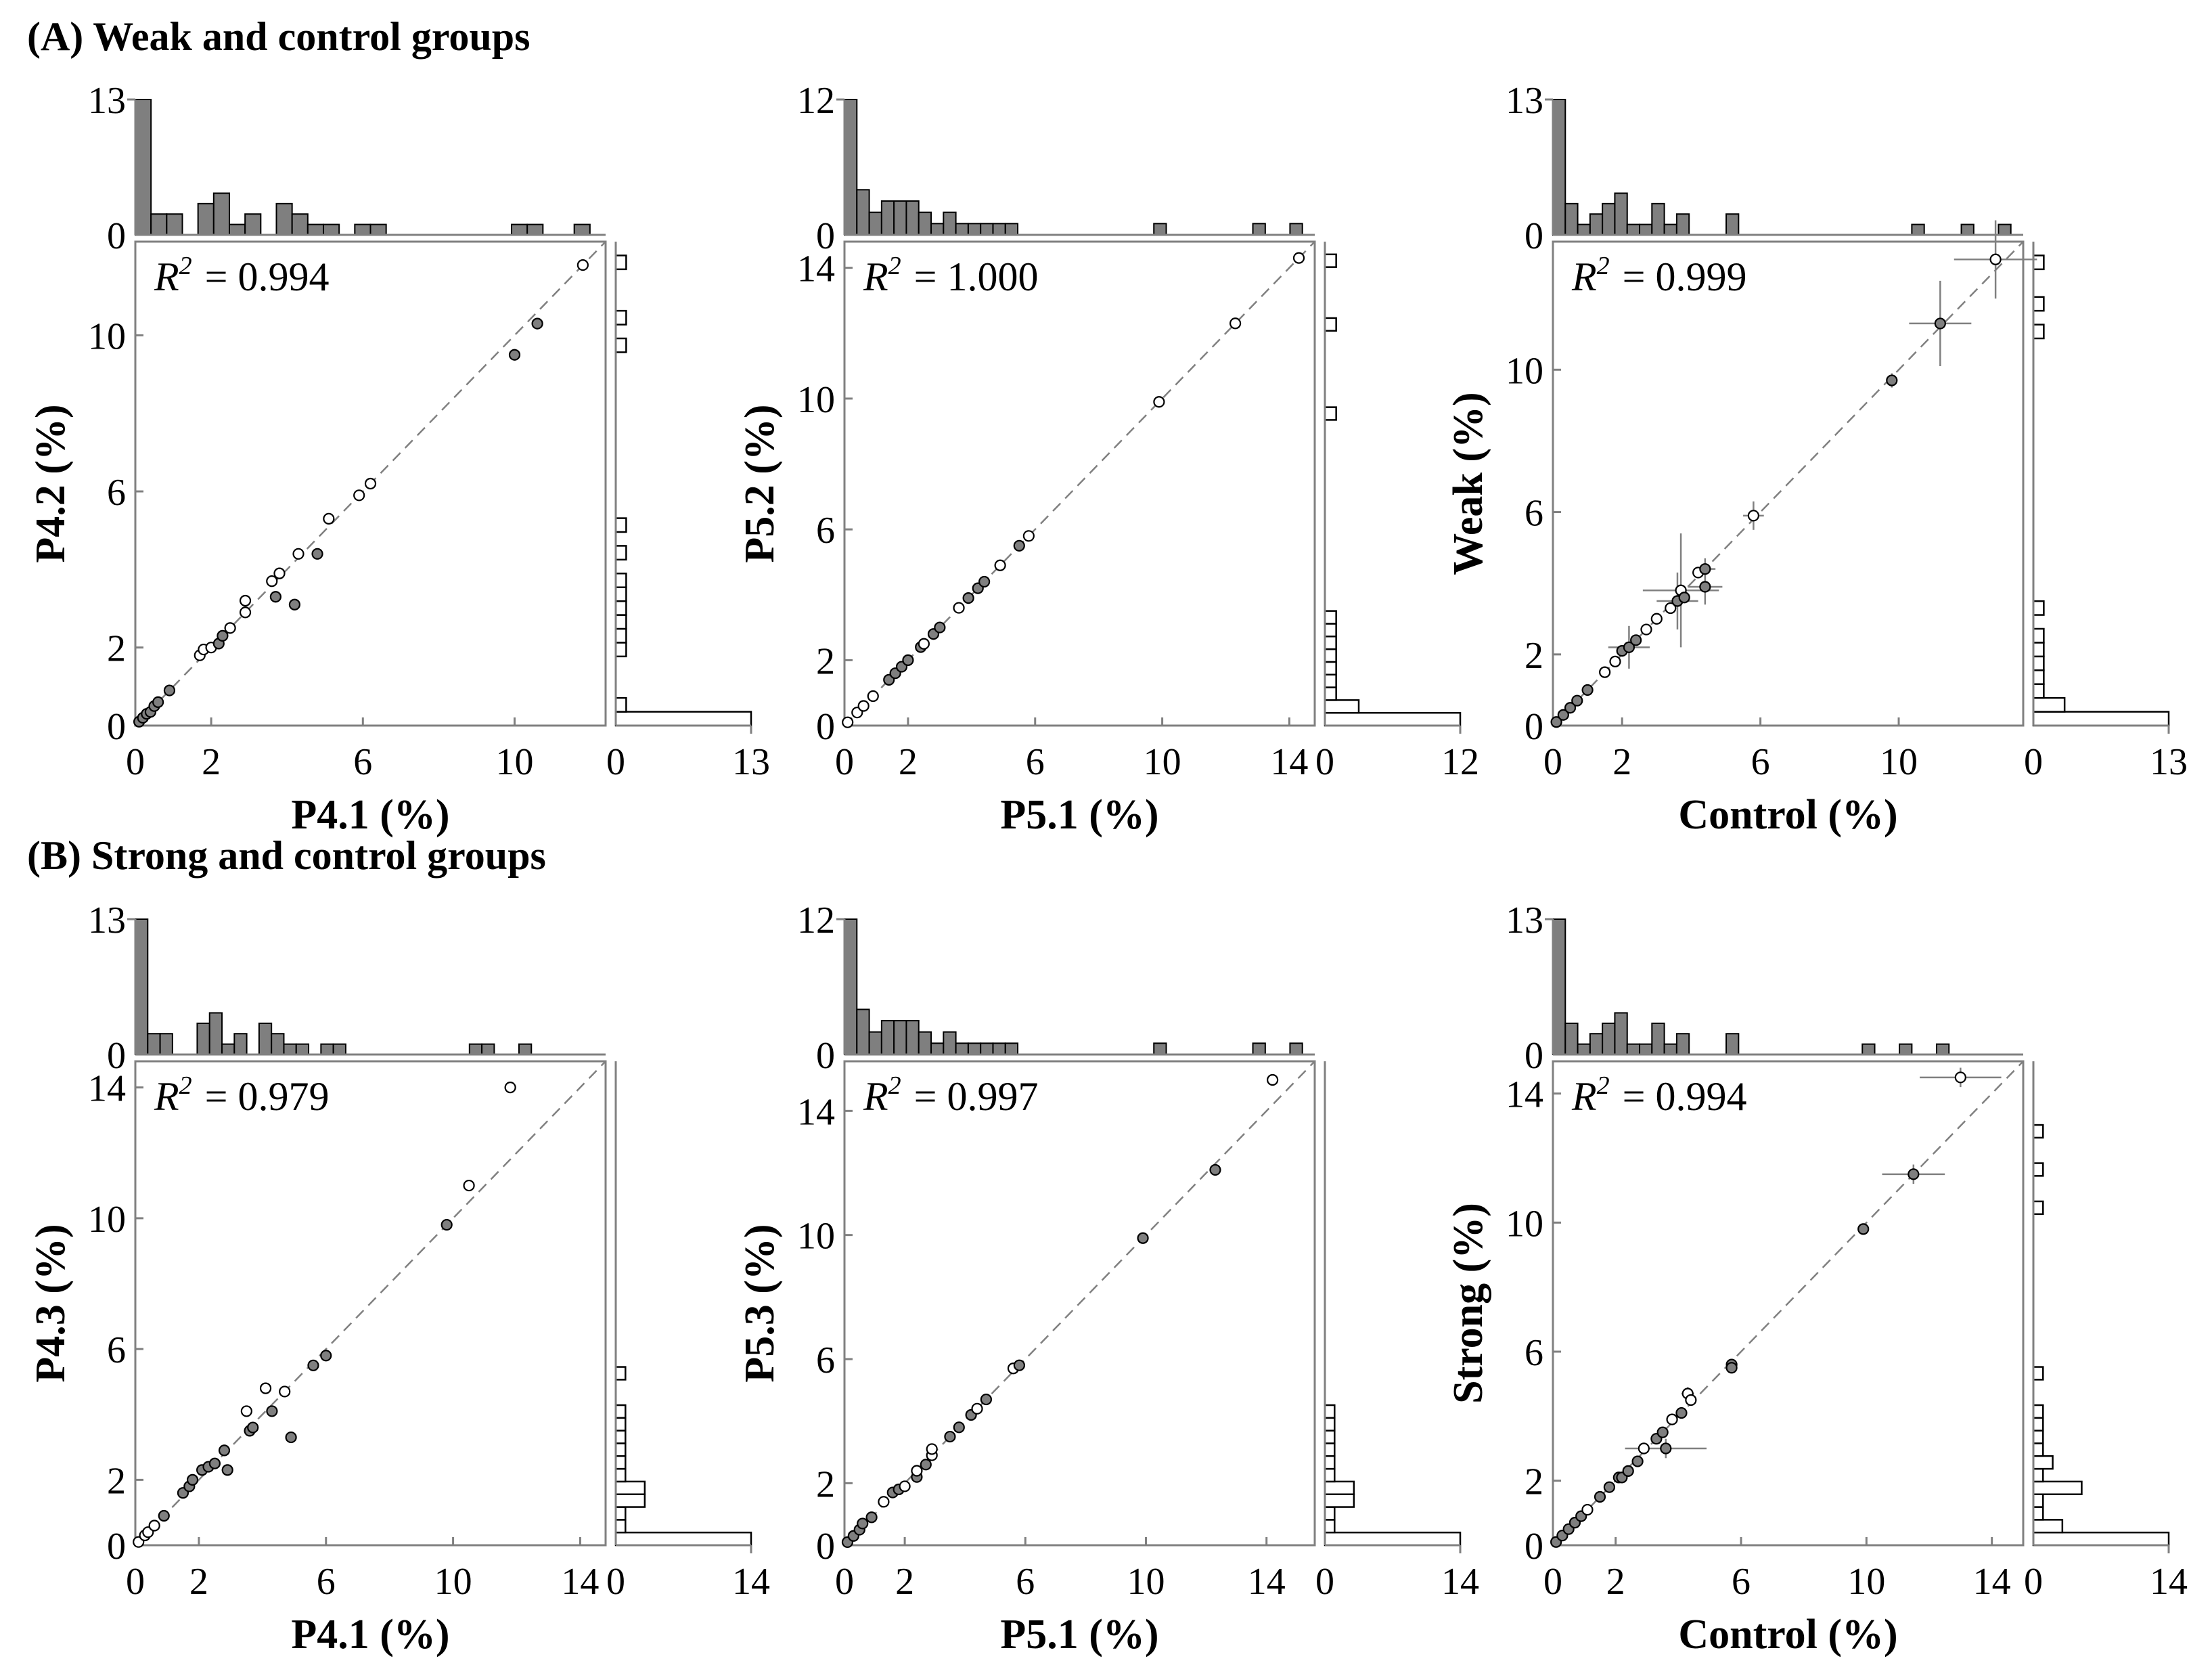  I want to click on r-squared-value: = 0.994, so click(262, 276).